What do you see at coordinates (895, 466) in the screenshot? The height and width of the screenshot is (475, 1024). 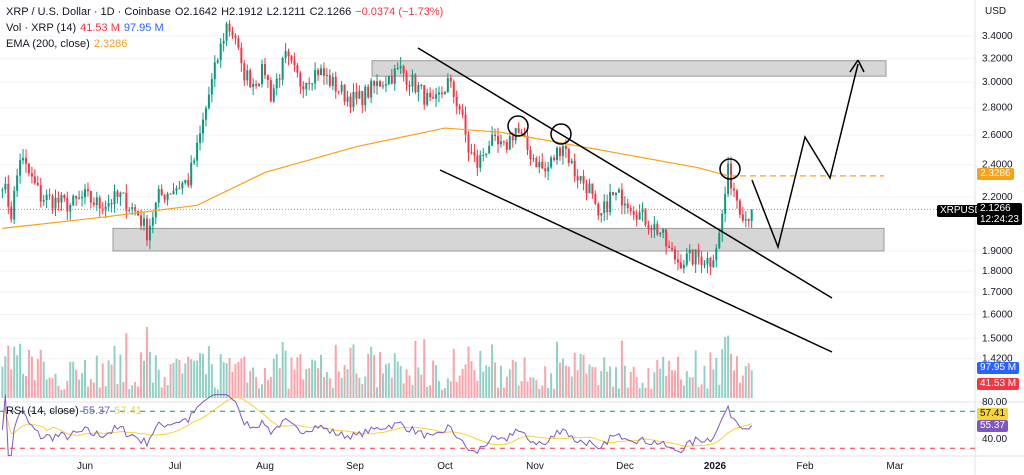 I see `time-tick: Mar` at bounding box center [895, 466].